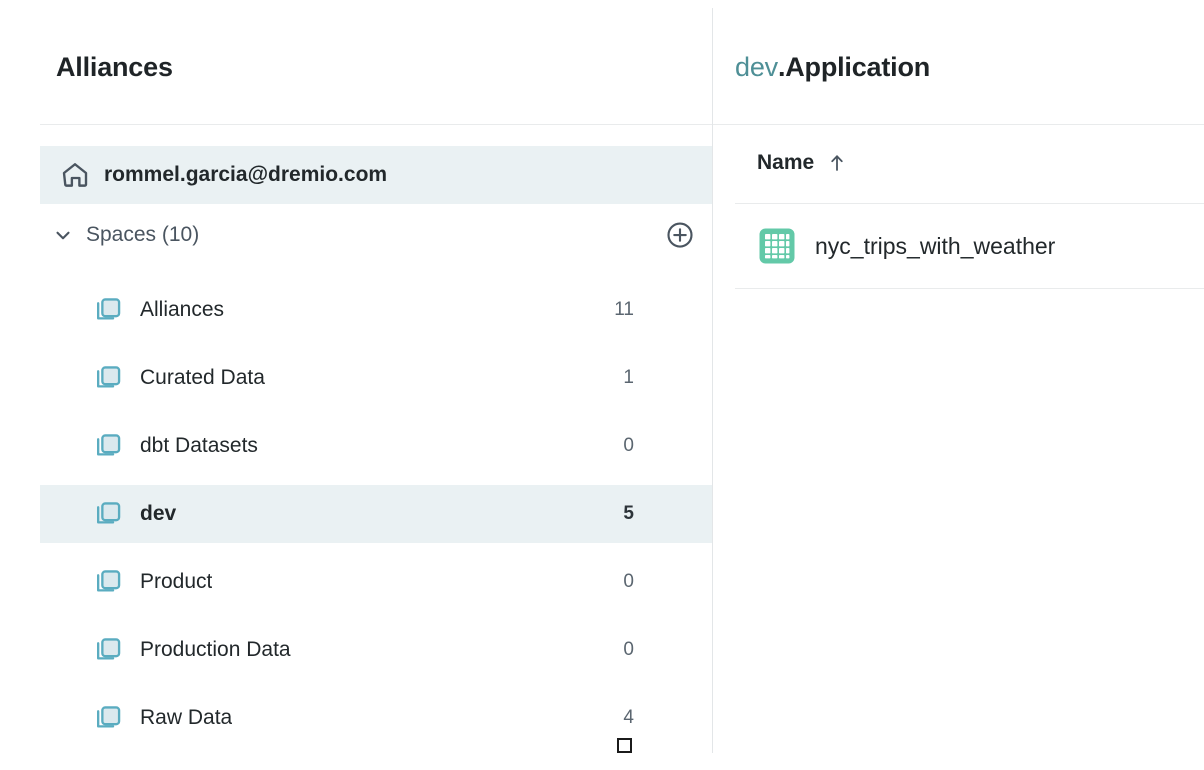  What do you see at coordinates (969, 288) in the screenshot?
I see `table-row-divider` at bounding box center [969, 288].